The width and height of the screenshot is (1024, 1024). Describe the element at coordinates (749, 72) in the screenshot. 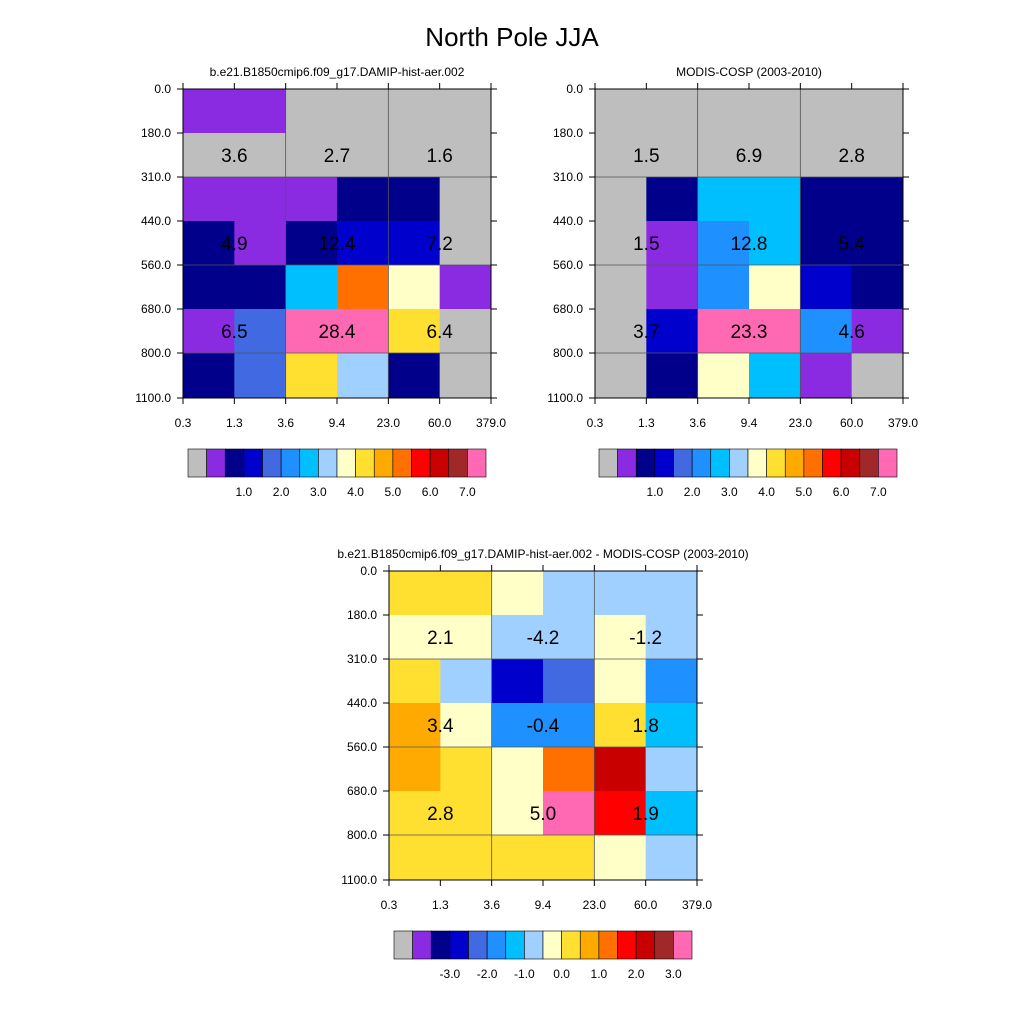

I see `panel-title: MODIS-COSP (2003-2010)` at that location.